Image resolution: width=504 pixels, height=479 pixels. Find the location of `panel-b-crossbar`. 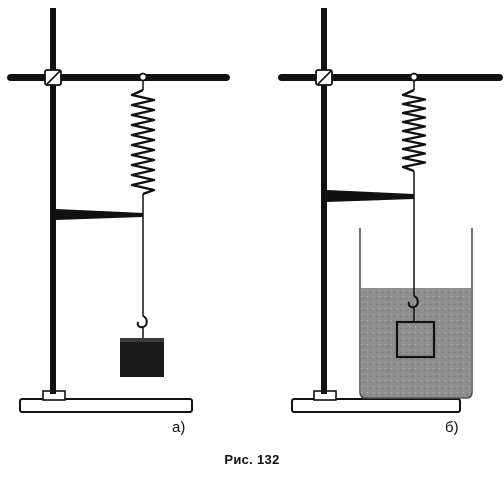

panel-b-crossbar is located at coordinates (390, 77).